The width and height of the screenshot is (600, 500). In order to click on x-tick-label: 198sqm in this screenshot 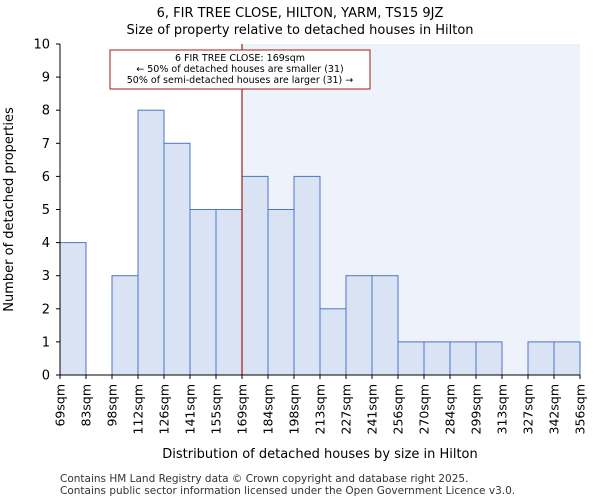, I will do `click(294, 409)`.